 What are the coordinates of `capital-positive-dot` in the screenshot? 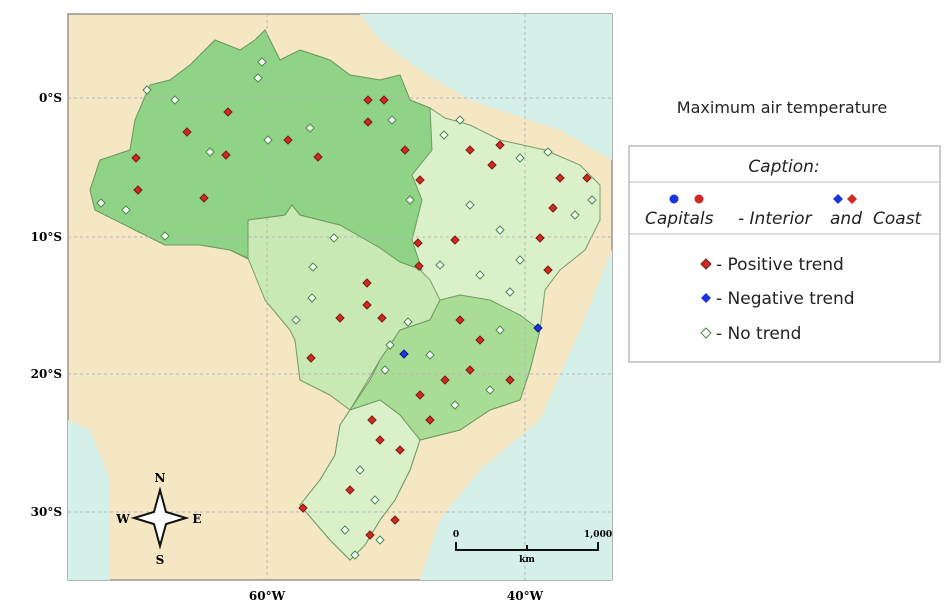 It's located at (699, 199).